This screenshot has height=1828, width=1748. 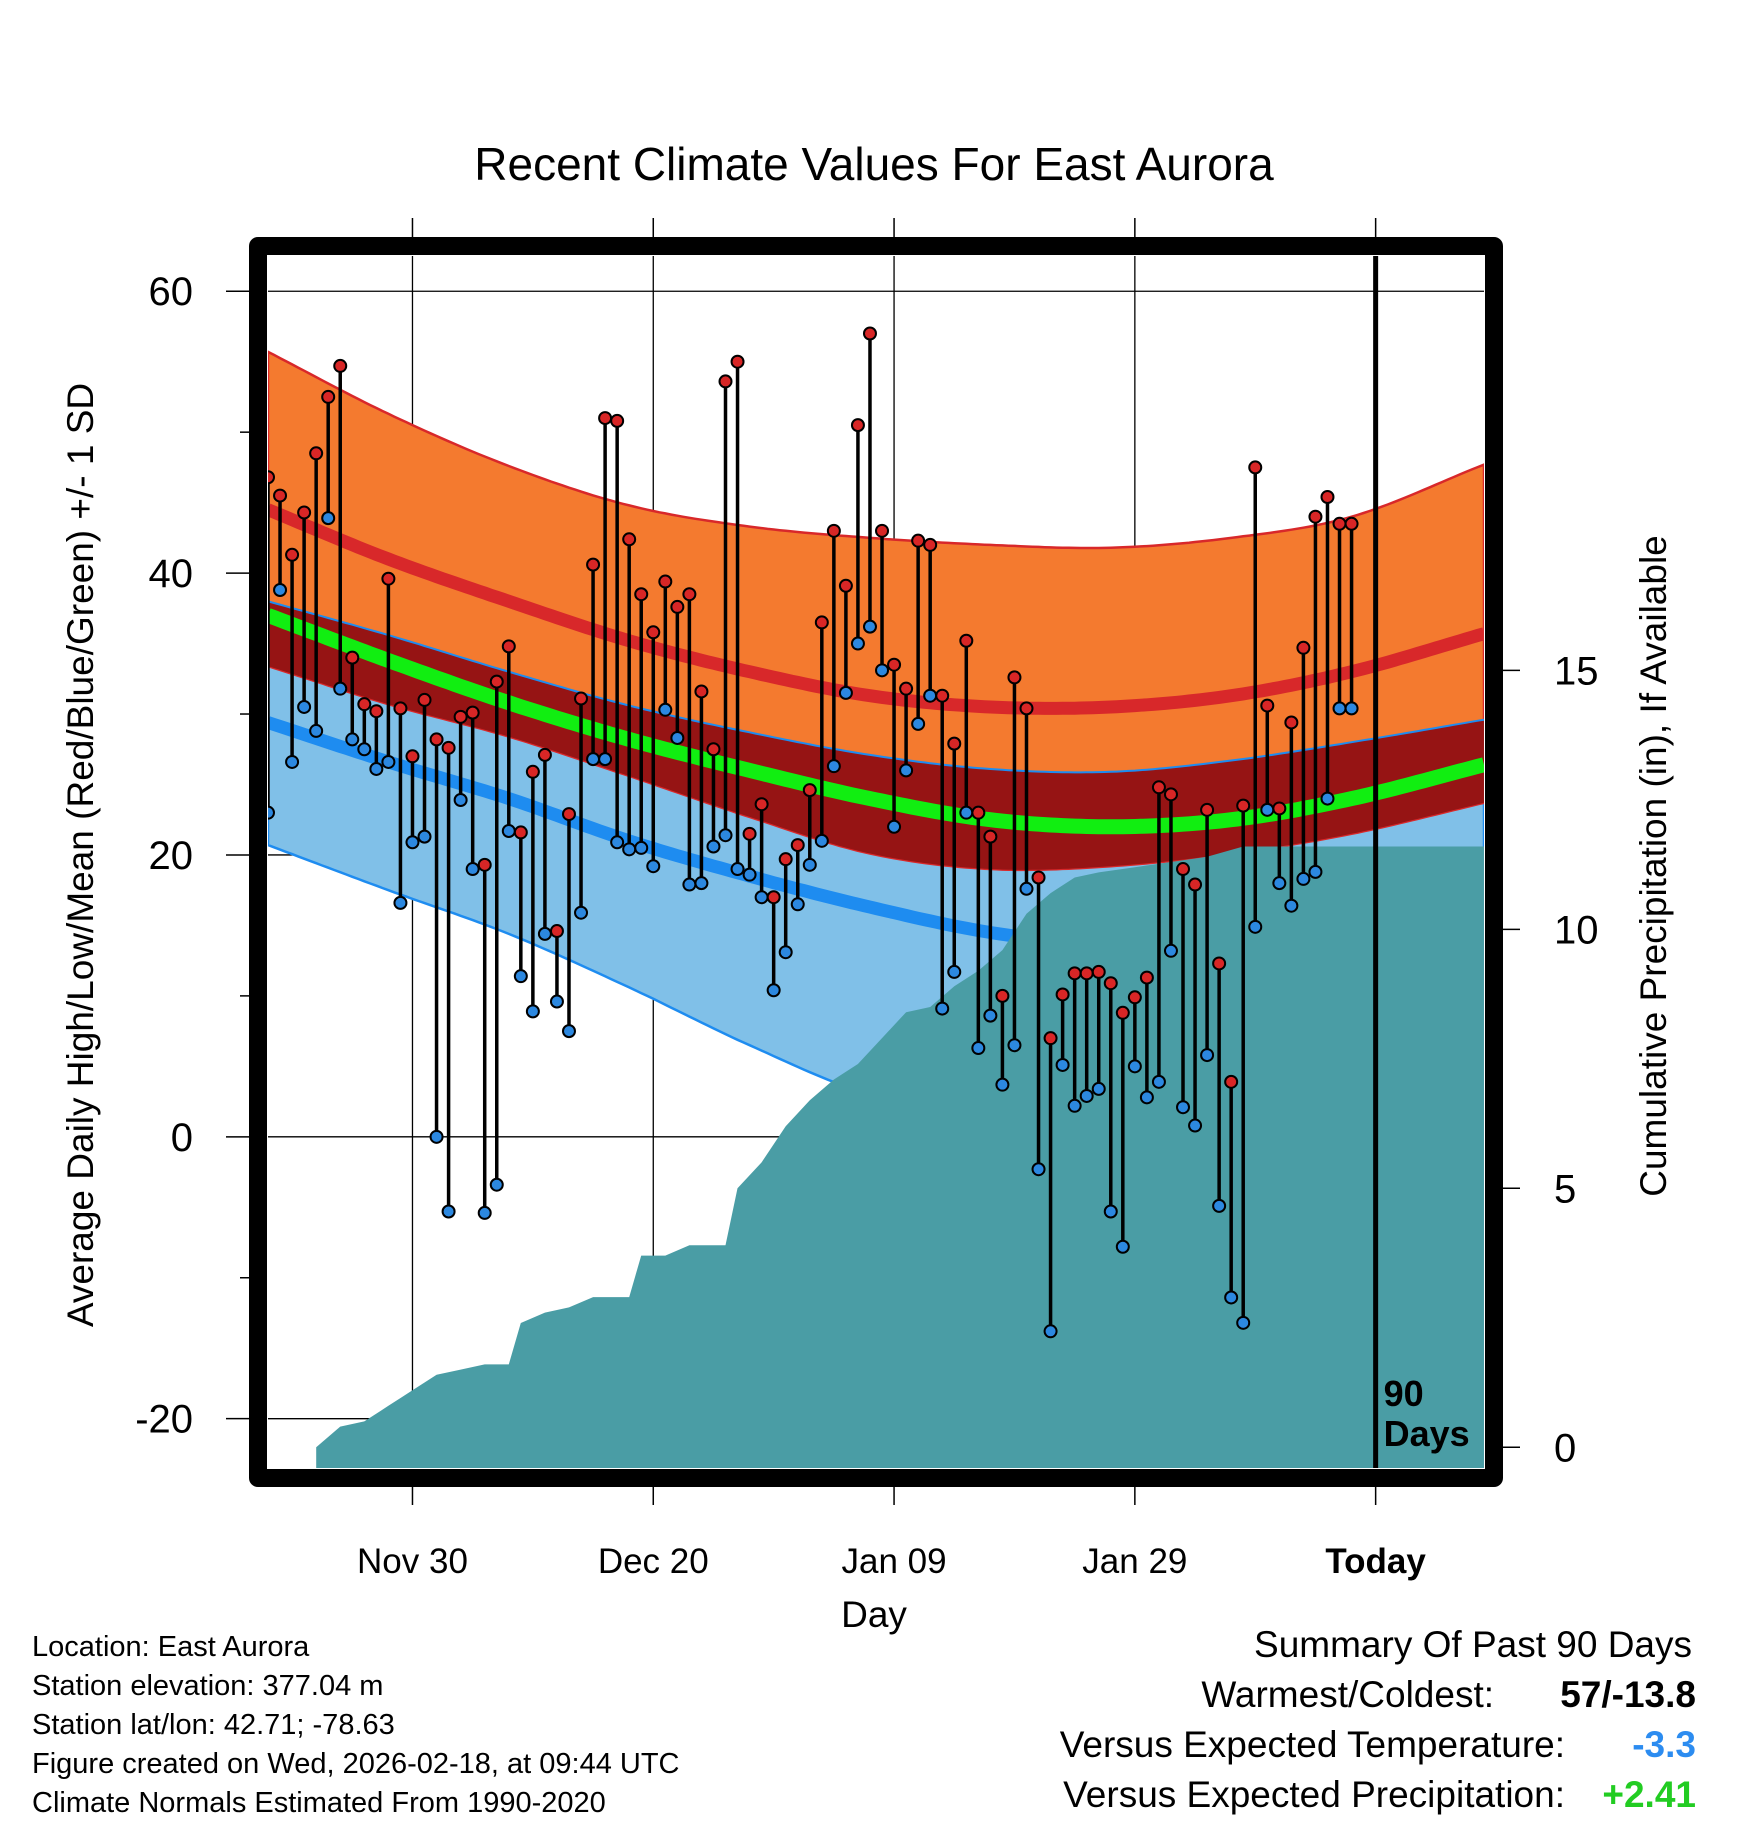 What do you see at coordinates (1649, 1794) in the screenshot?
I see `summary-precip-value: +2.41` at bounding box center [1649, 1794].